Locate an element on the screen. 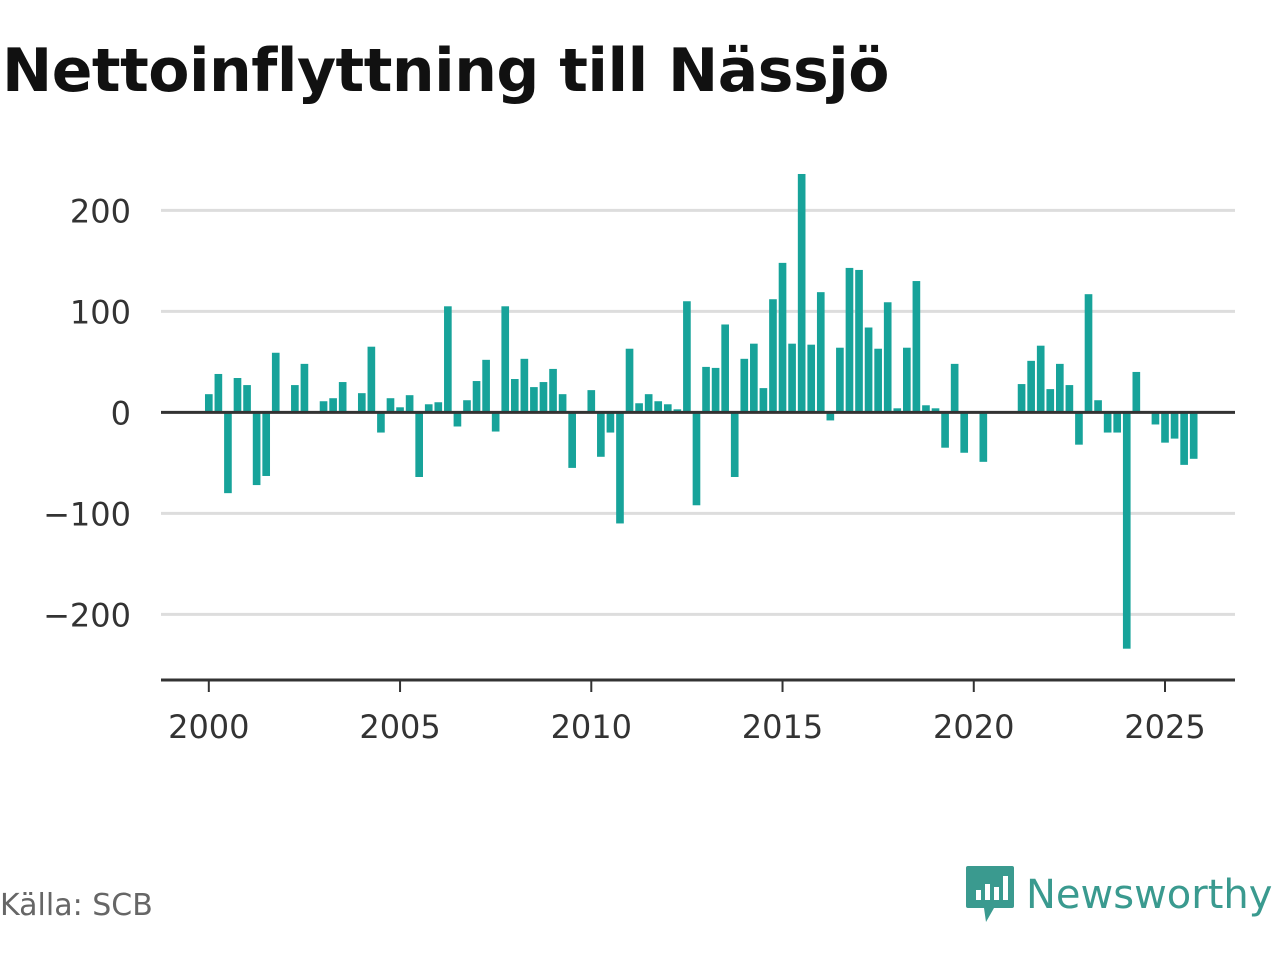 The height and width of the screenshot is (960, 1280). x-tick-label: 2005 is located at coordinates (399, 727).